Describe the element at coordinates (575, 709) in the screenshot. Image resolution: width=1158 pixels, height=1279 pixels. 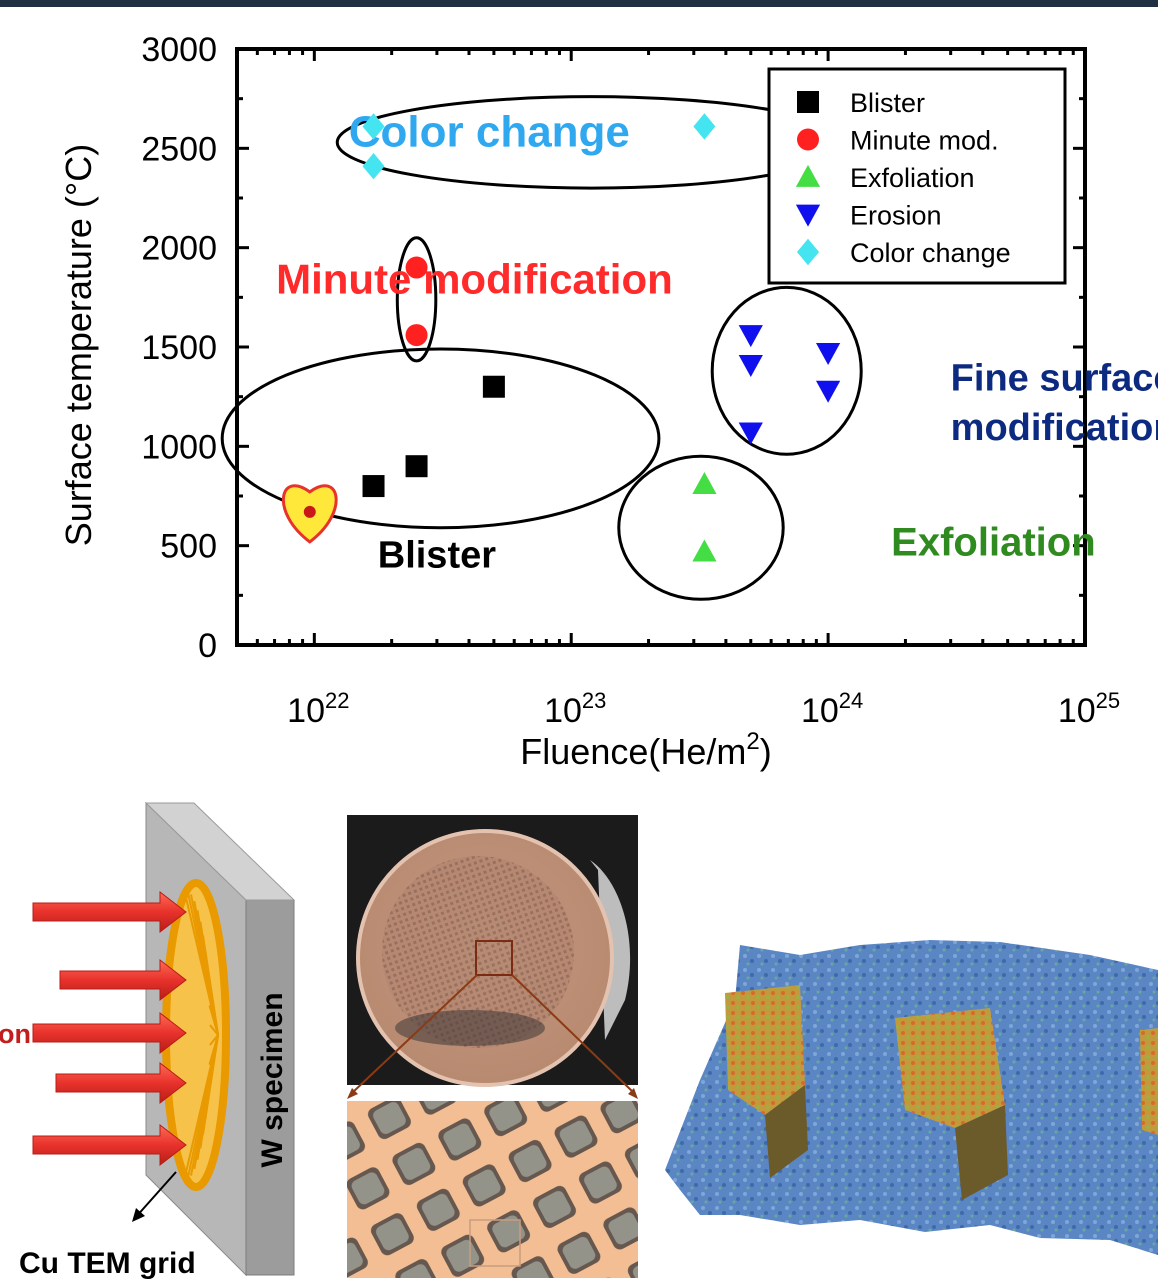
I see `x-tick-label: 1023` at that location.